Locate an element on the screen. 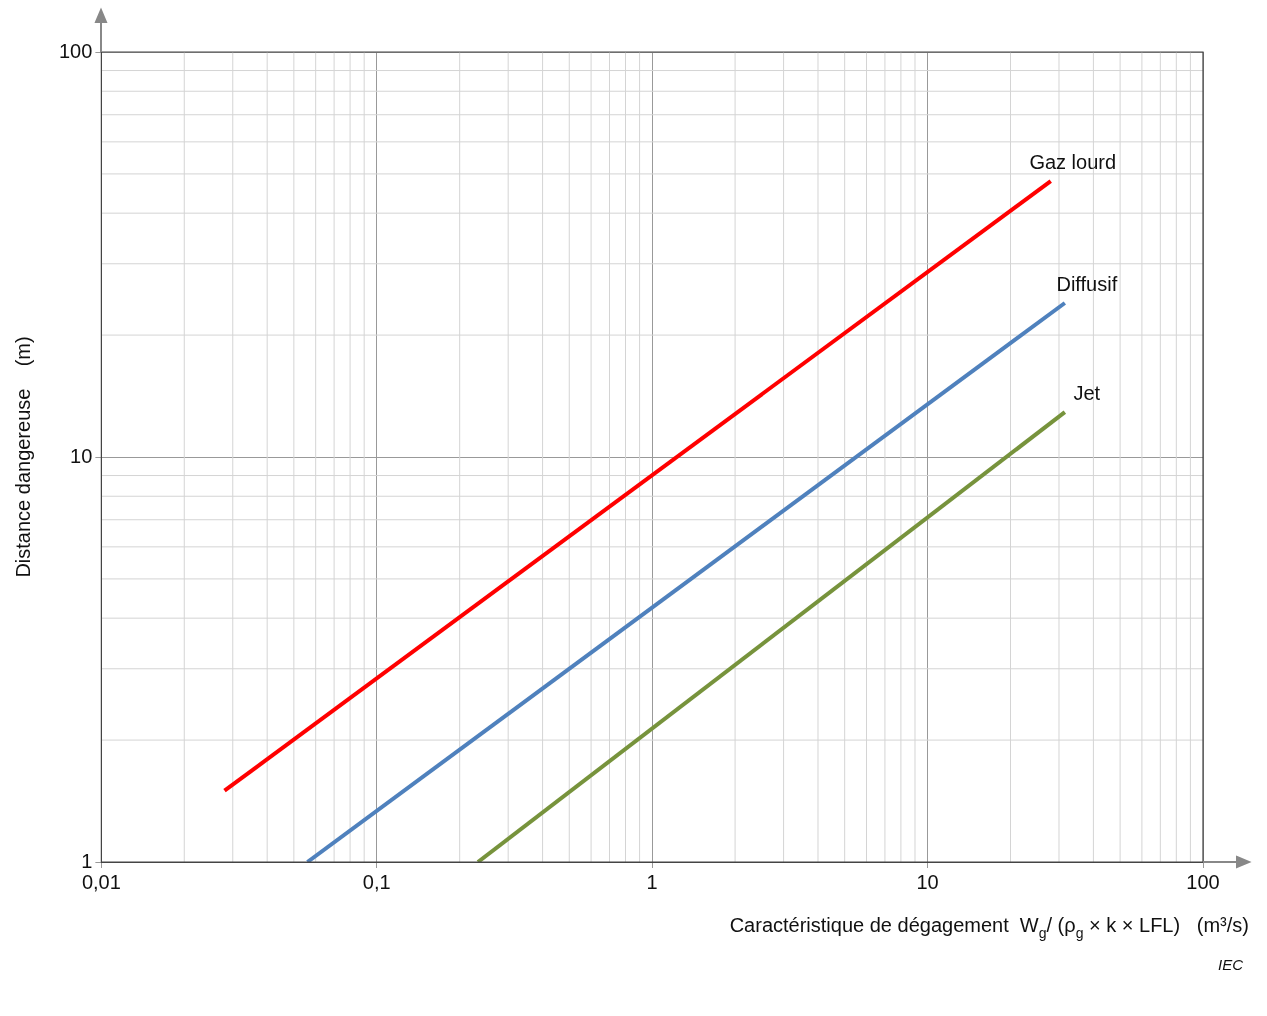 The width and height of the screenshot is (1267, 1016). x-tick-label: 0,01 is located at coordinates (101, 881).